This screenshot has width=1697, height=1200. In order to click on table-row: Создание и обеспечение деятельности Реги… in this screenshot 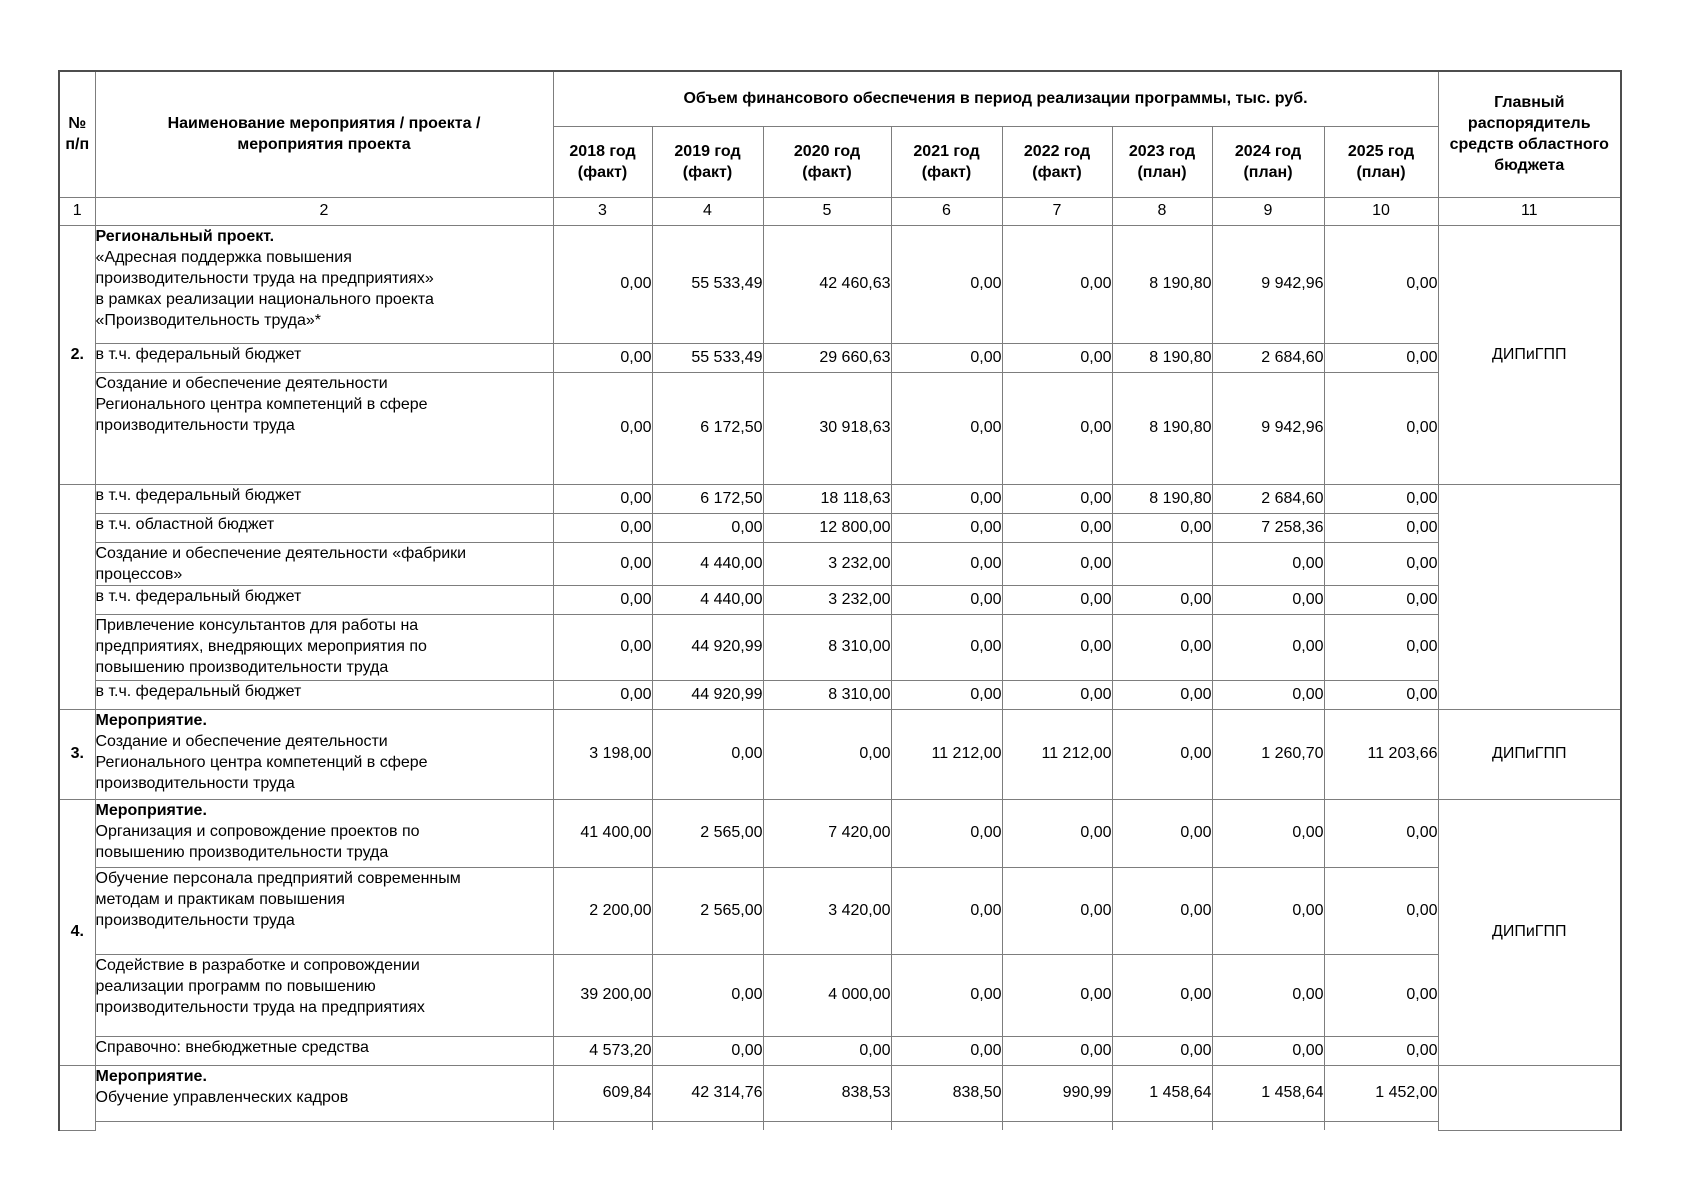, I will do `click(840, 428)`.